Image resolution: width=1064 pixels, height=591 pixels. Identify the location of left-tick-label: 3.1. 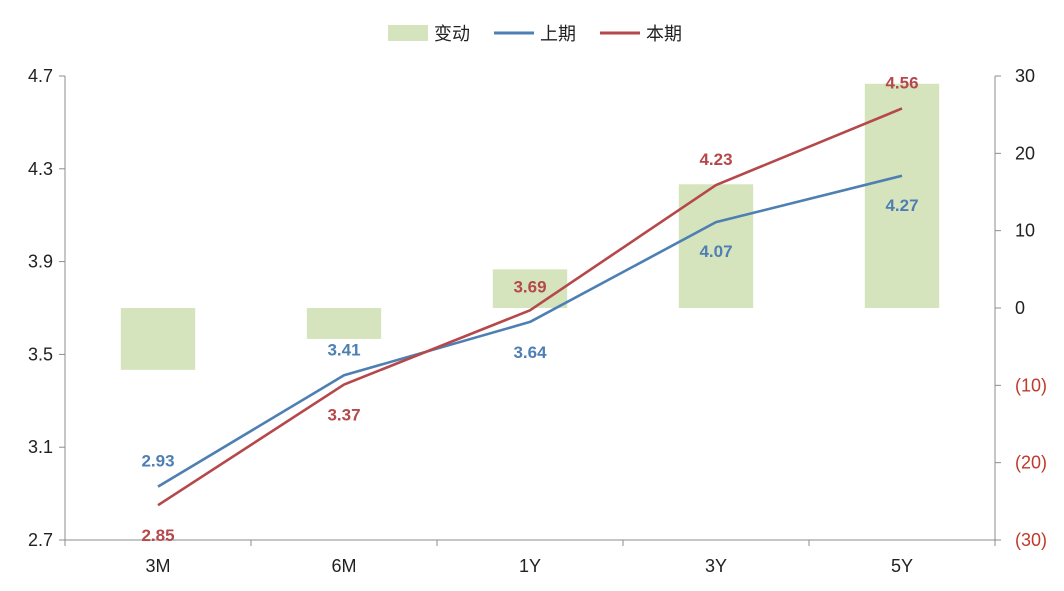
(40, 447).